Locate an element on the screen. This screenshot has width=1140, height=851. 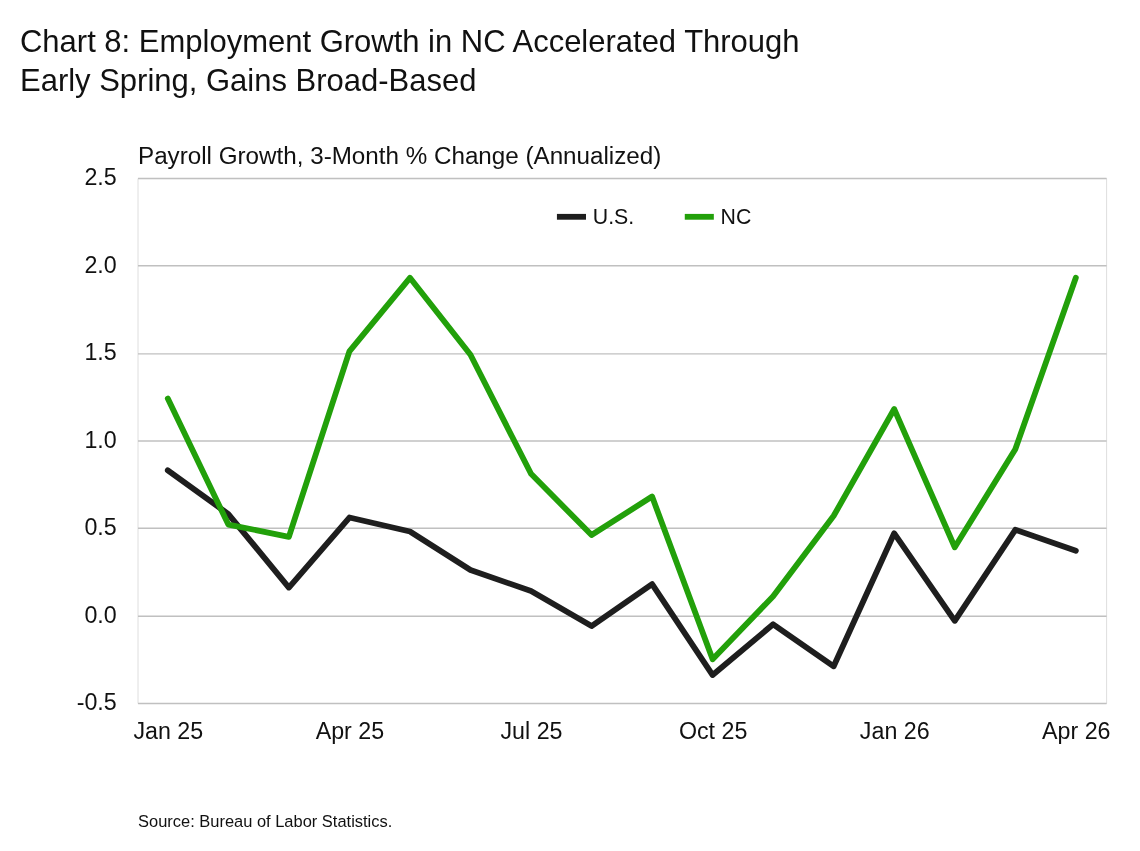
y-tick-label: 2.5 is located at coordinates (100, 177).